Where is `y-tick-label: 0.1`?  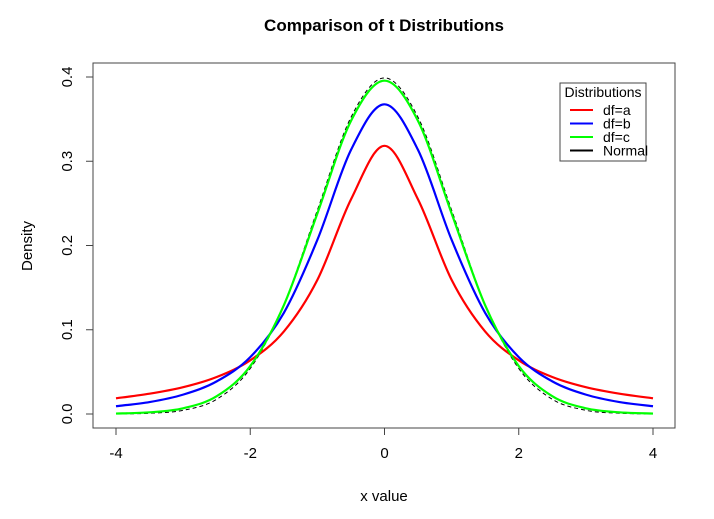 y-tick-label: 0.1 is located at coordinates (67, 329).